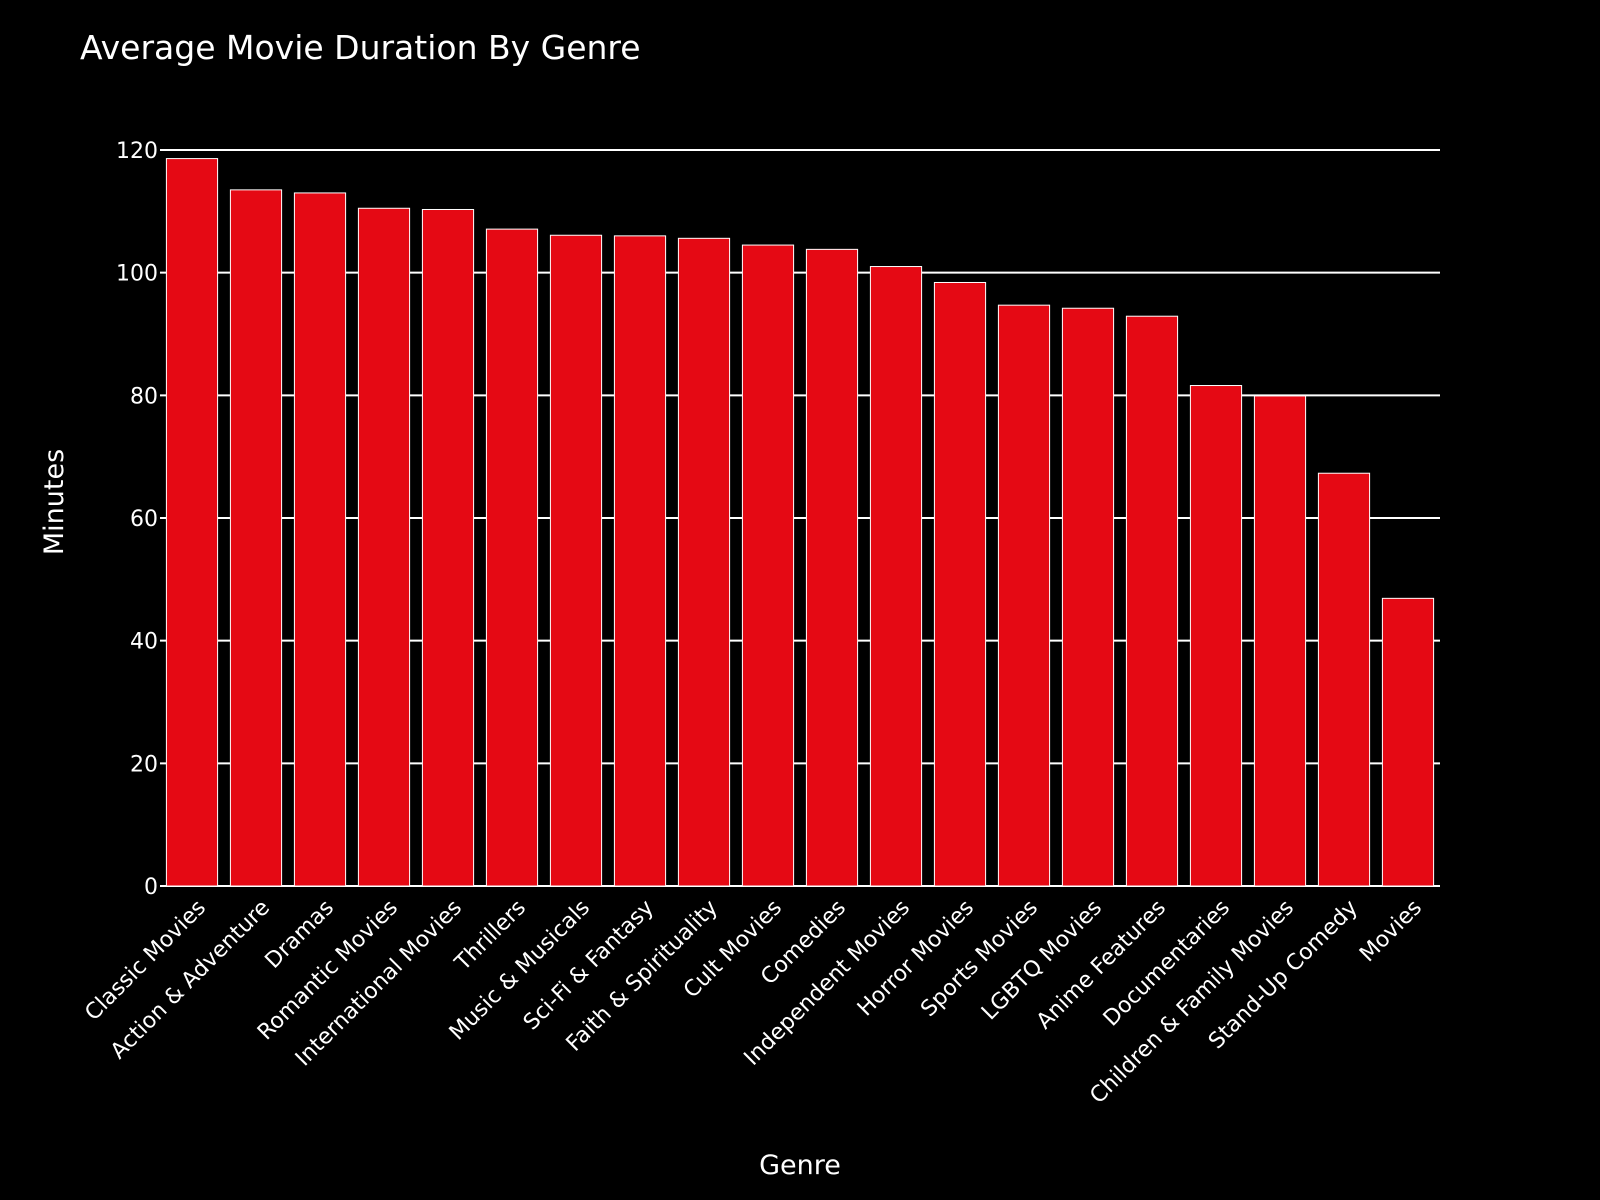 The height and width of the screenshot is (1200, 1600). I want to click on y-tick-label: 20, so click(144, 764).